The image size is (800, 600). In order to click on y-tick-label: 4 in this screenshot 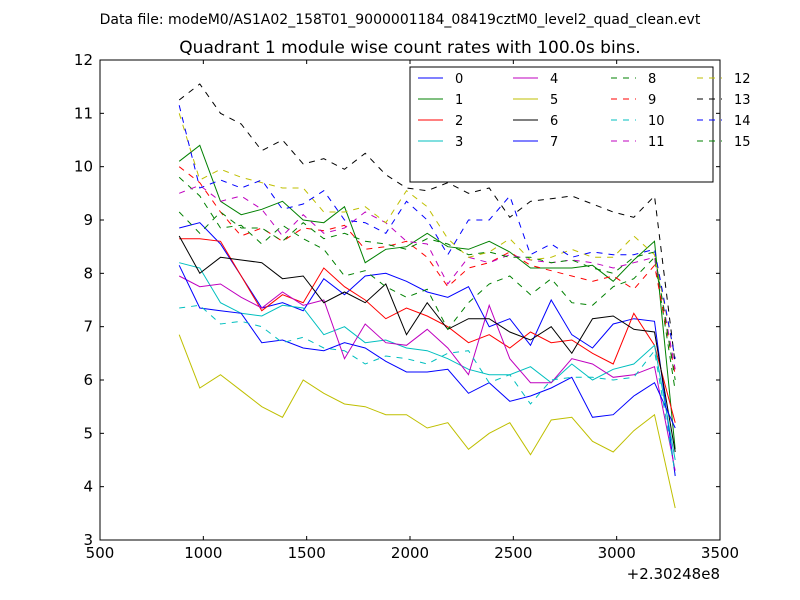, I will do `click(88, 487)`.